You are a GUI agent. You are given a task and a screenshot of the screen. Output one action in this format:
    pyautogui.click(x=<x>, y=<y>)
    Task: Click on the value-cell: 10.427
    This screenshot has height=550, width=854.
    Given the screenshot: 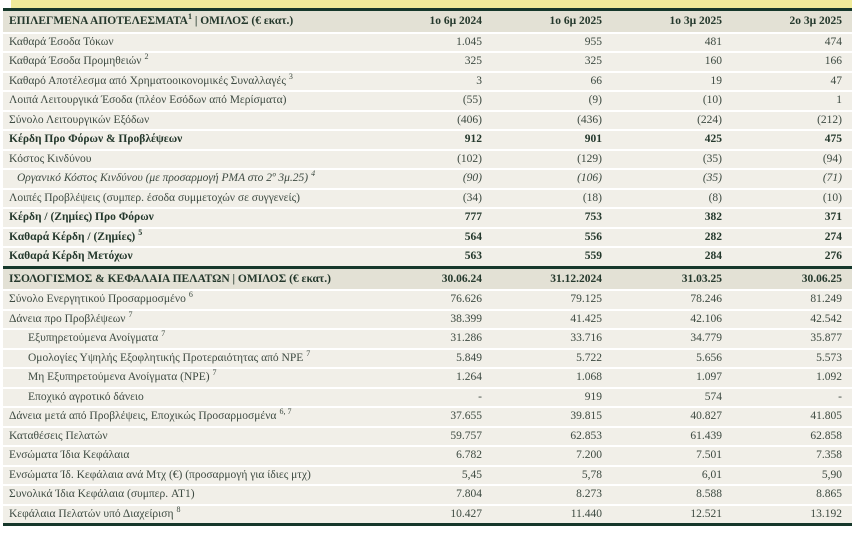 What is the action you would take?
    pyautogui.click(x=431, y=515)
    